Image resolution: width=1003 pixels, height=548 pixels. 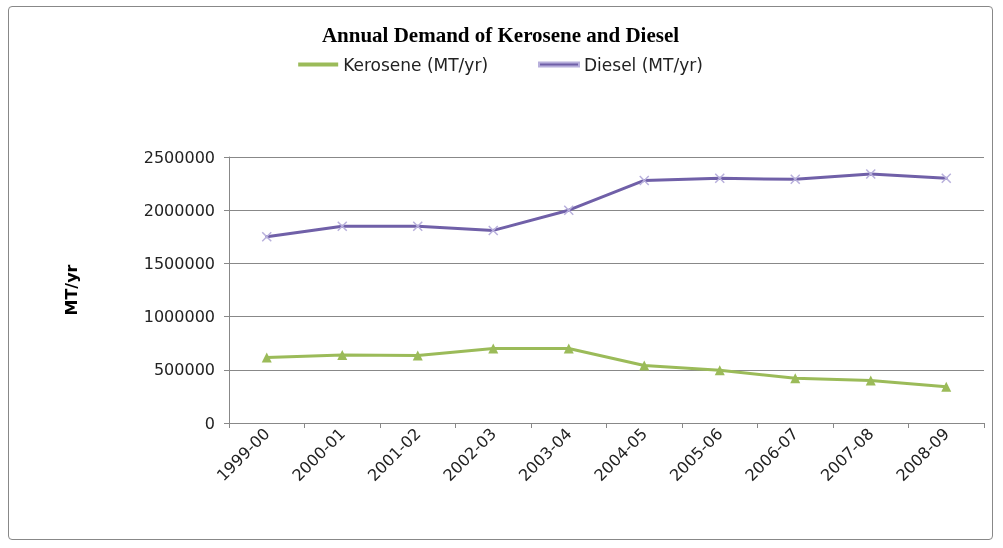 What do you see at coordinates (179, 263) in the screenshot?
I see `y-tick-label: 1500000` at bounding box center [179, 263].